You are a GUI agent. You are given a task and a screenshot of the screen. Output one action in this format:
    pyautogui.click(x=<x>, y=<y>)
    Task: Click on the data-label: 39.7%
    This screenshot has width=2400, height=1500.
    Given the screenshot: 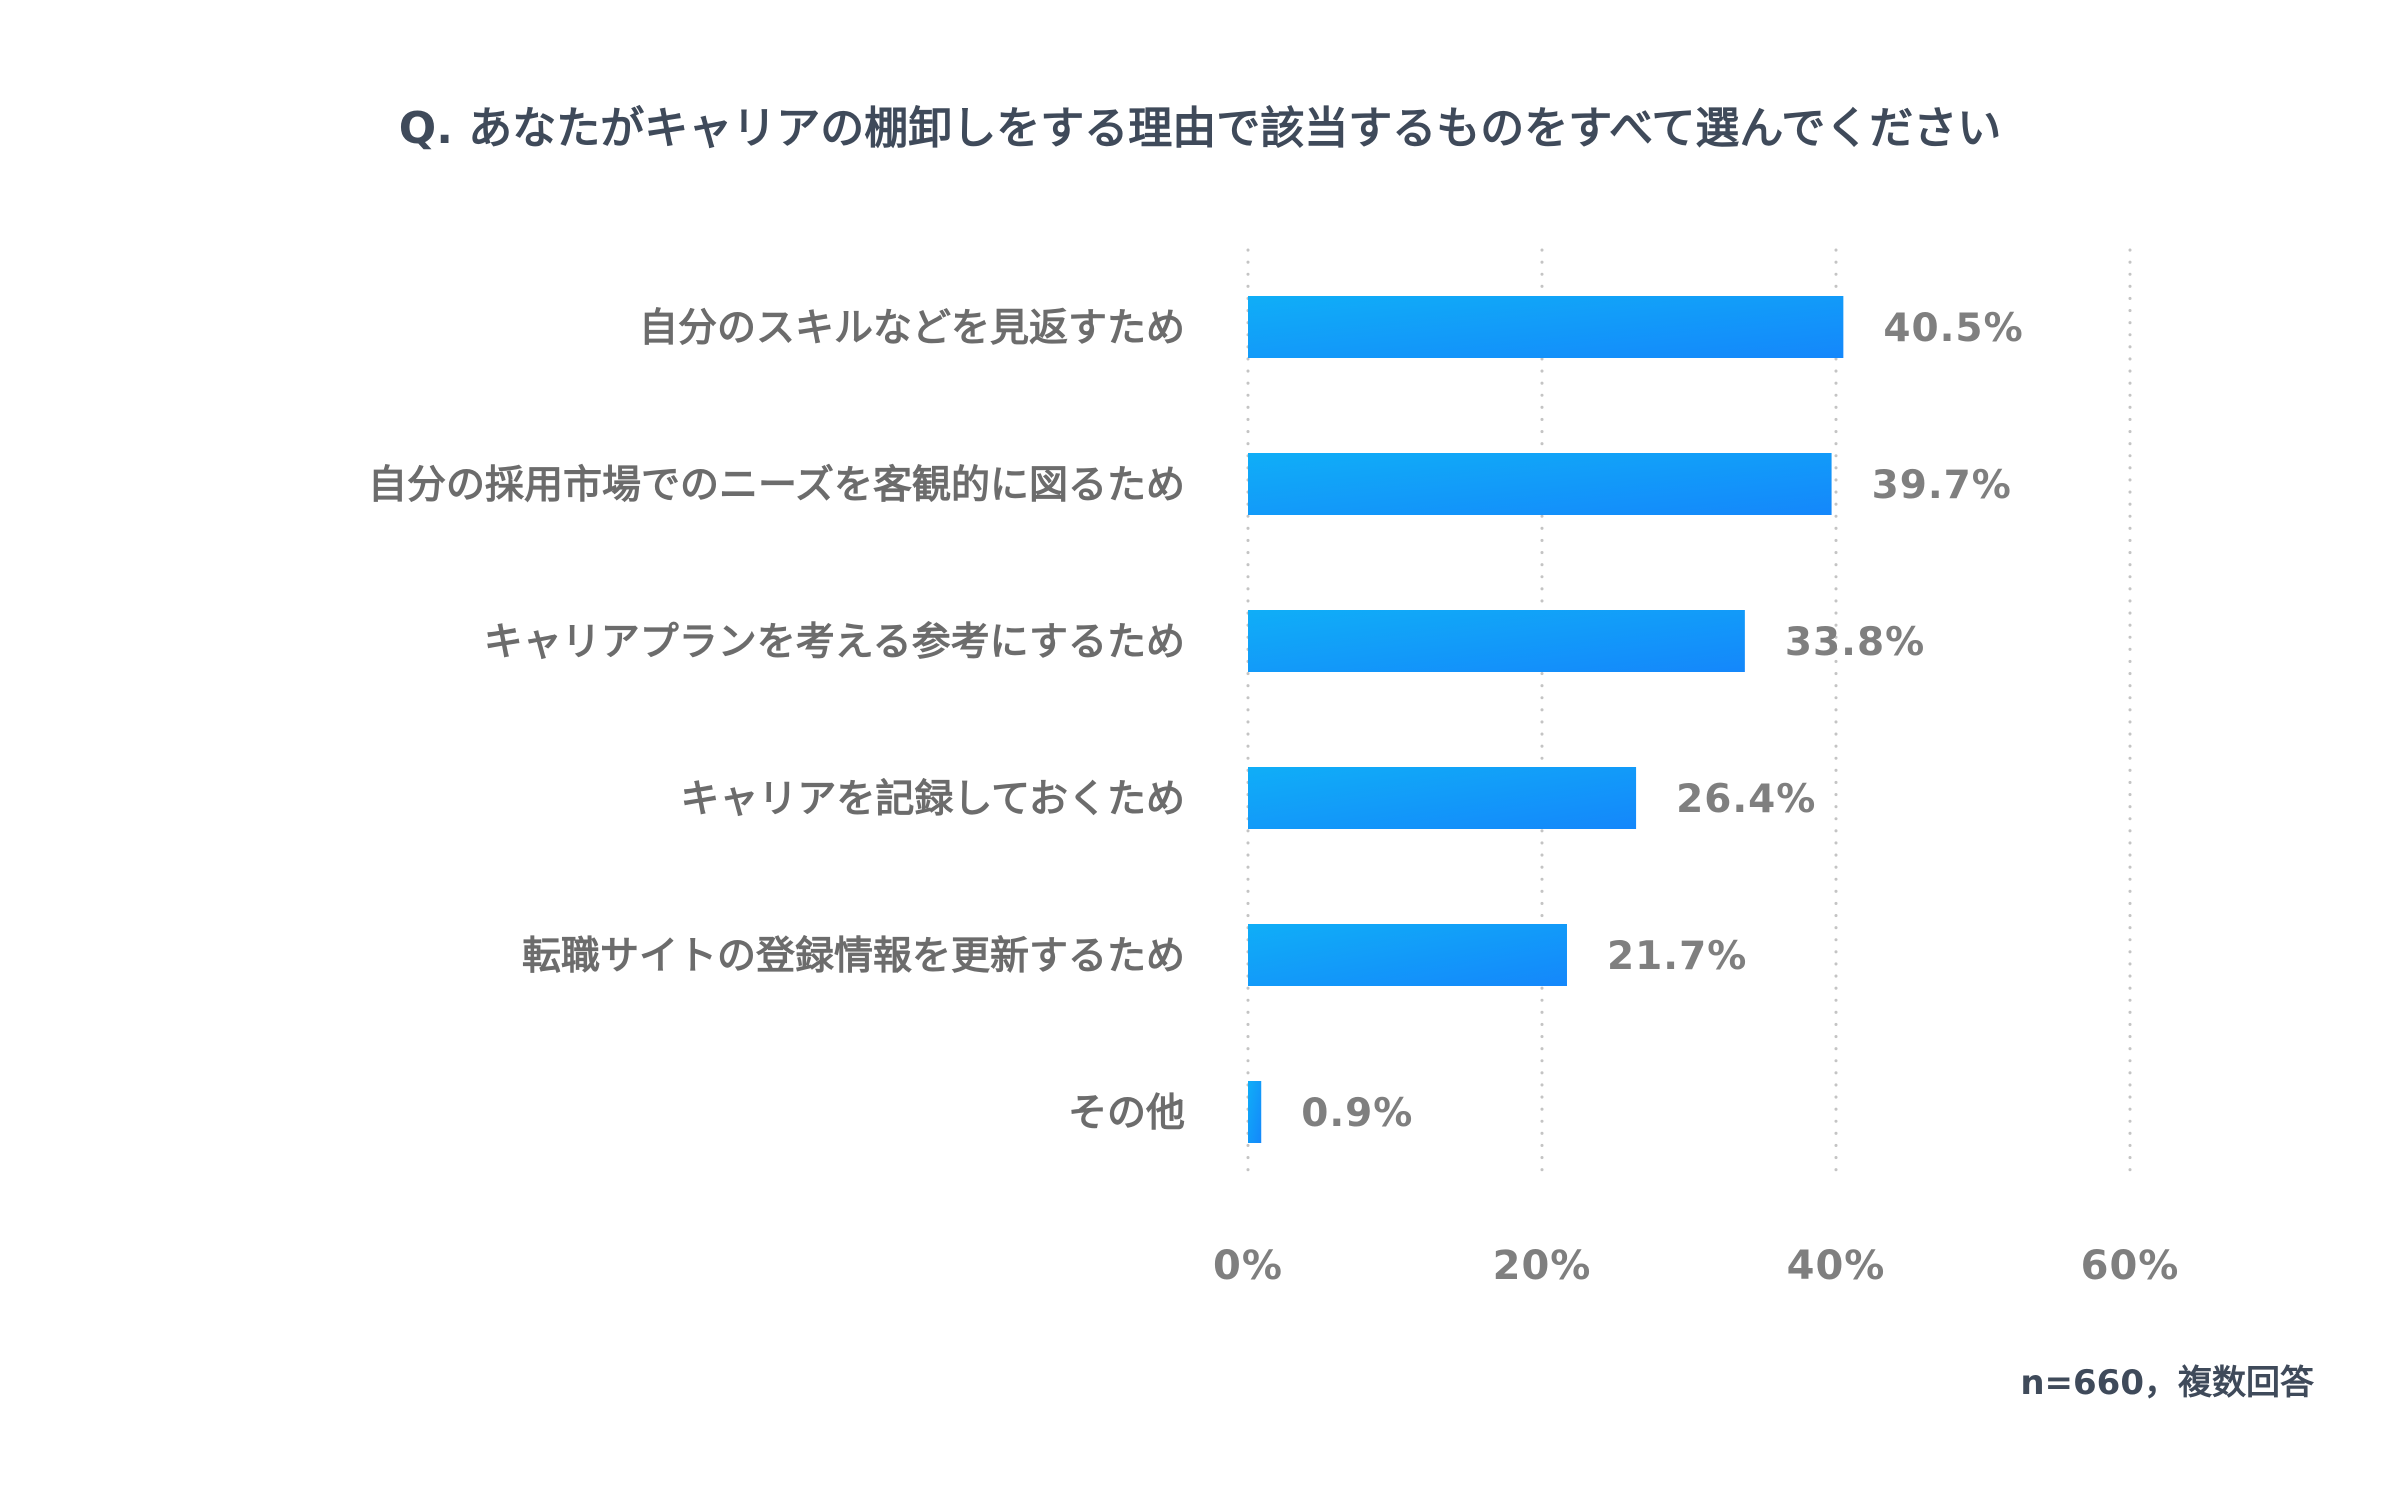 What is the action you would take?
    pyautogui.click(x=1942, y=485)
    